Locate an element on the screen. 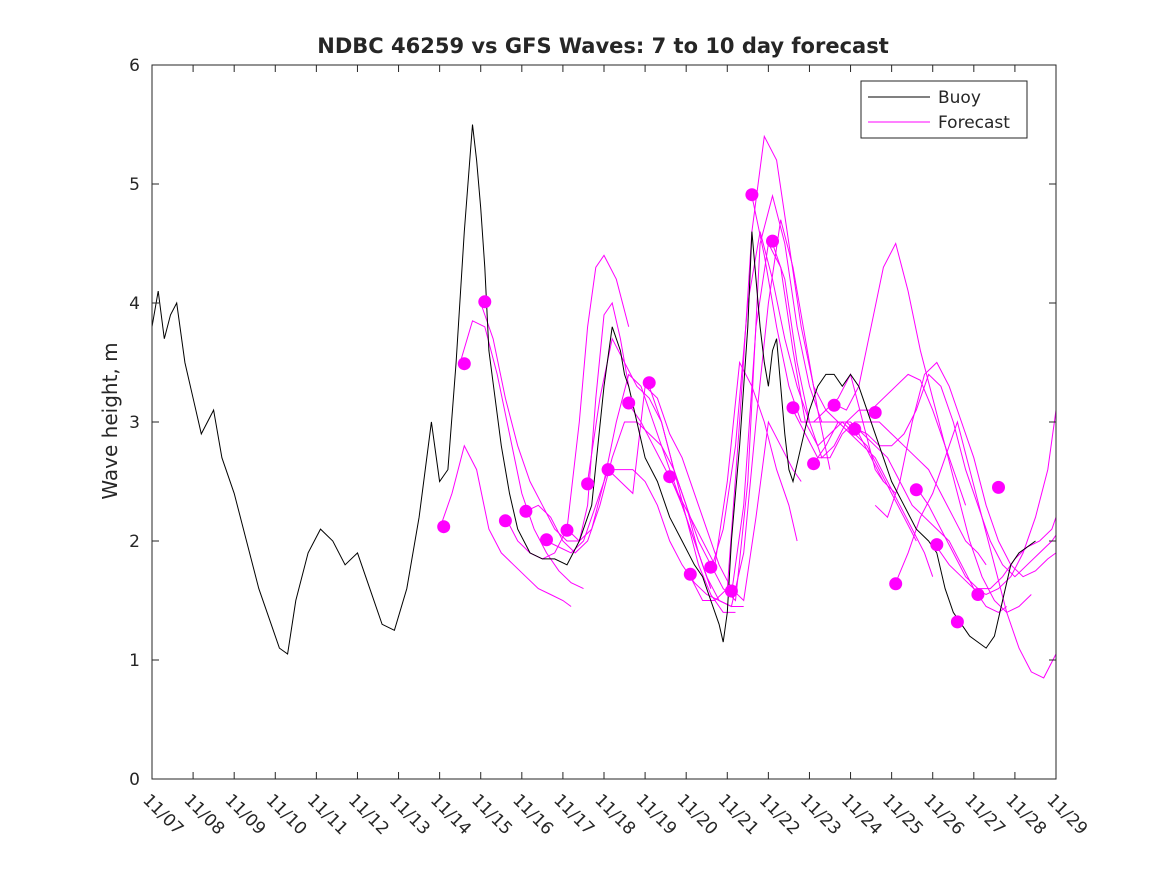 The height and width of the screenshot is (875, 1167). y-axis-label: Wave height, m is located at coordinates (110, 420).